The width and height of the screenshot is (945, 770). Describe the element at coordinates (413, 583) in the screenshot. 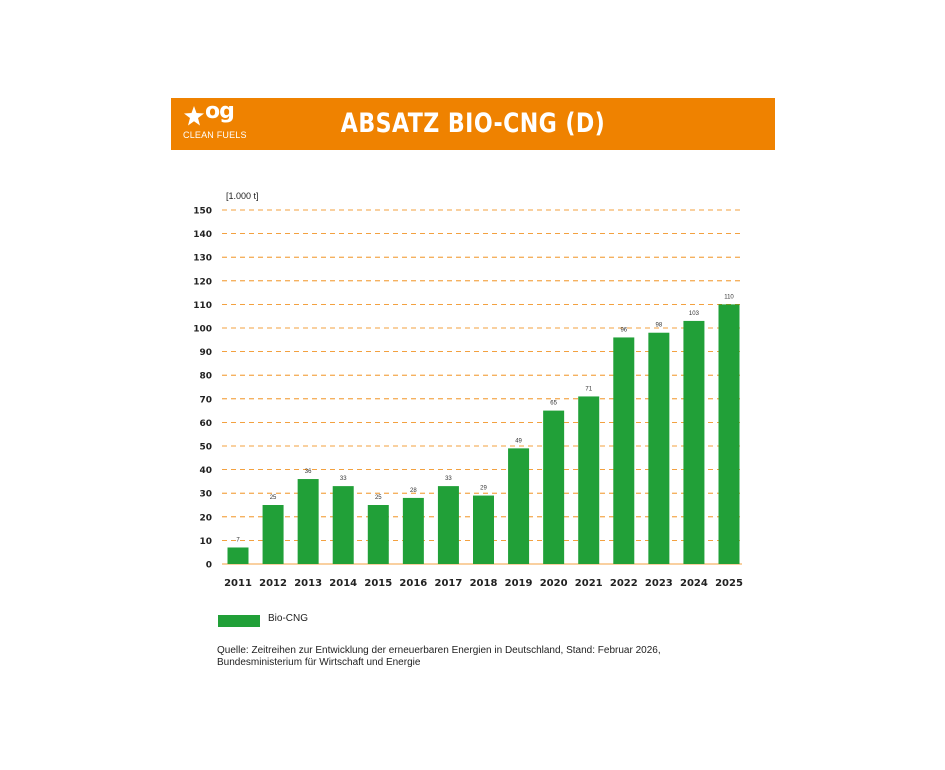

I see `x-tick-label: 2016` at that location.